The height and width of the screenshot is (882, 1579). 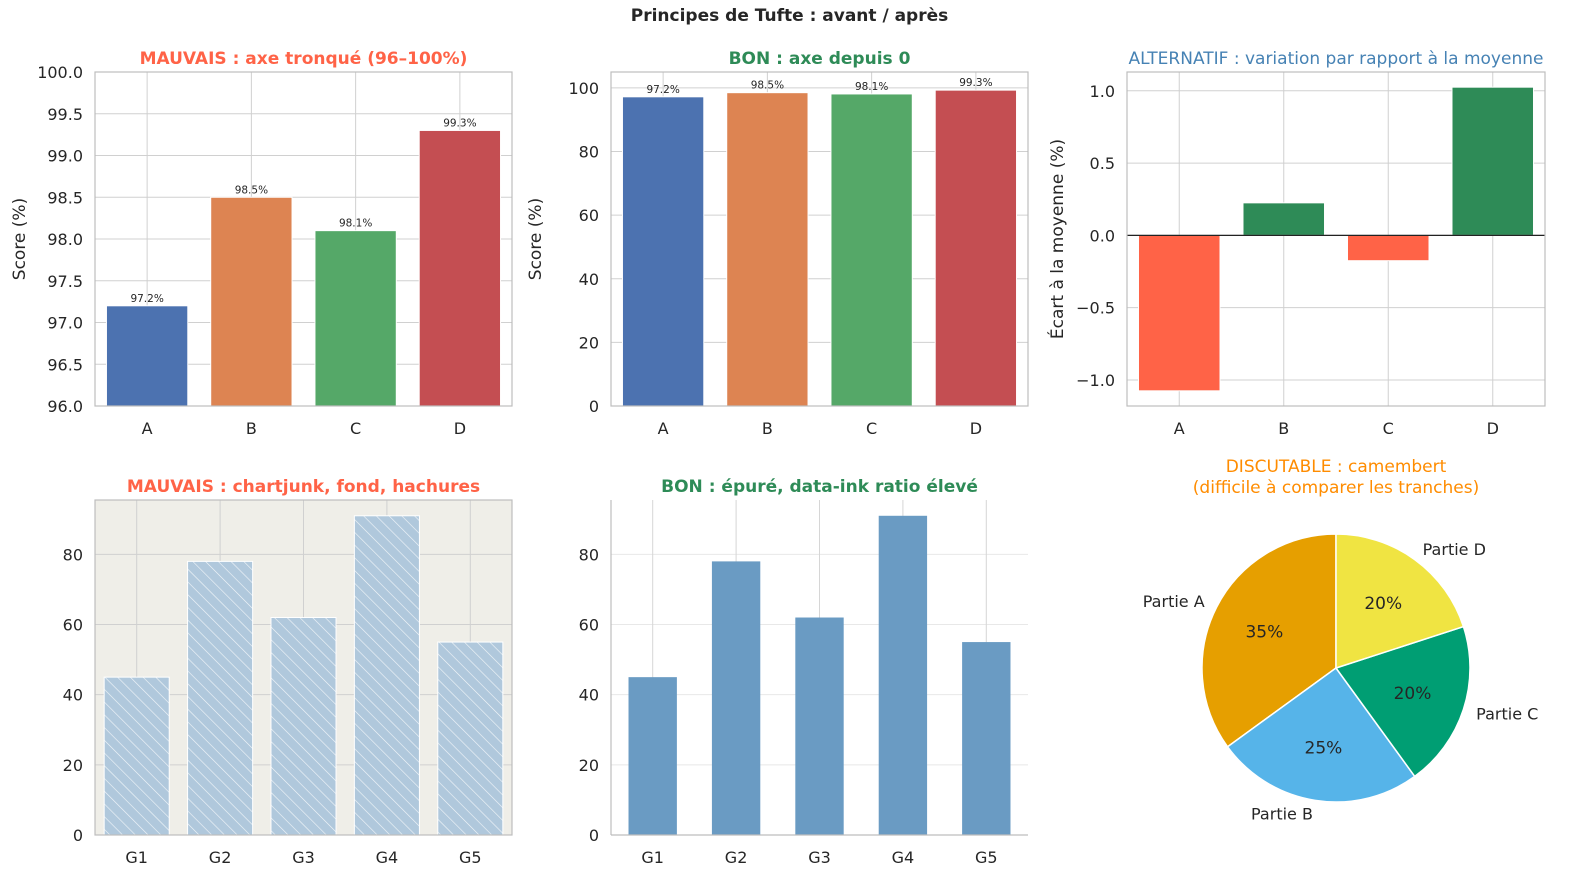 I want to click on pie-pct-label: 25%, so click(x=1324, y=748).